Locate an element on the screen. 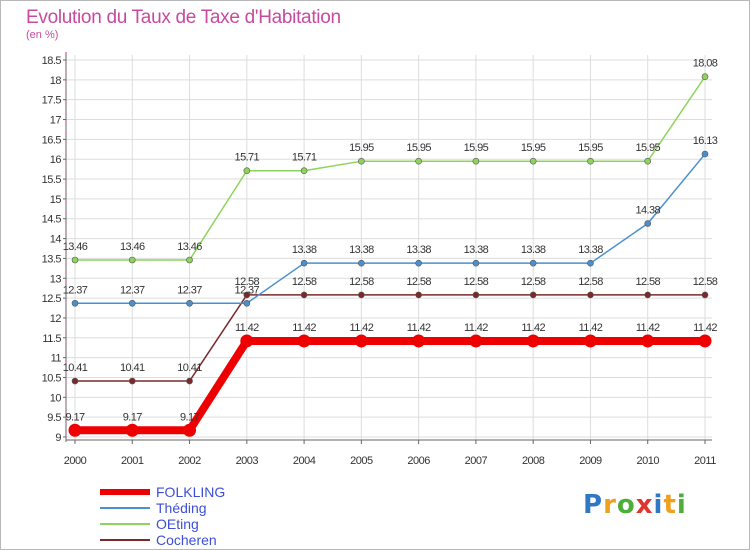  y-tick-label: 18 is located at coordinates (56, 81).